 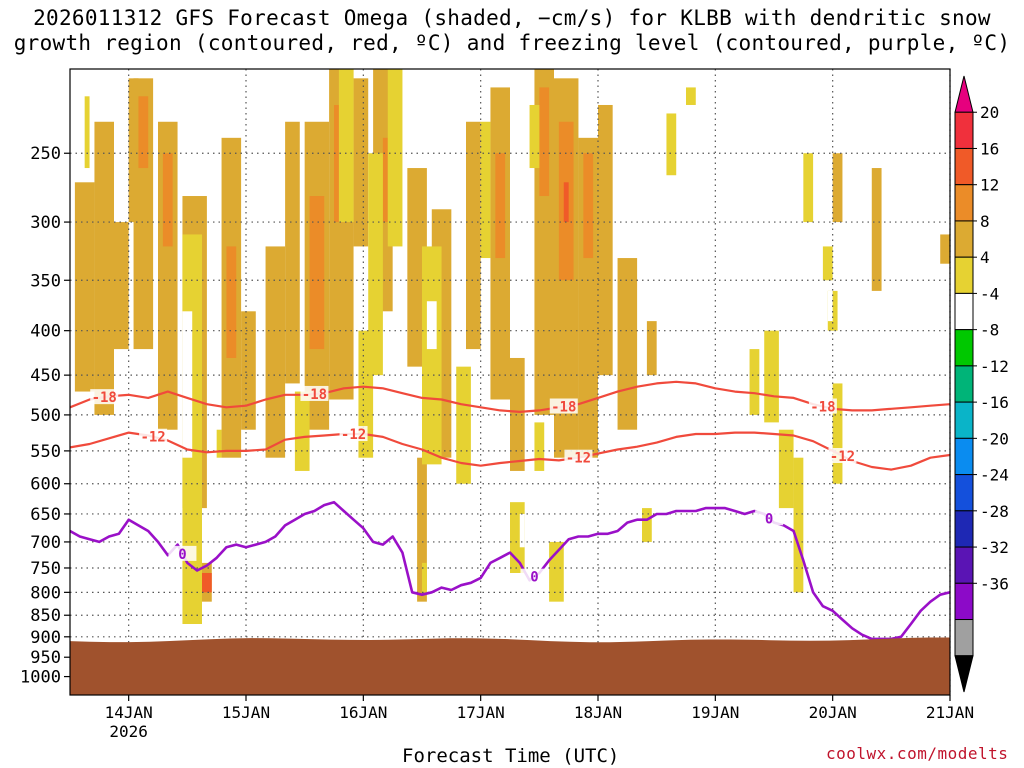 What do you see at coordinates (989, 330) in the screenshot?
I see `colorbar-label--8: -8` at bounding box center [989, 330].